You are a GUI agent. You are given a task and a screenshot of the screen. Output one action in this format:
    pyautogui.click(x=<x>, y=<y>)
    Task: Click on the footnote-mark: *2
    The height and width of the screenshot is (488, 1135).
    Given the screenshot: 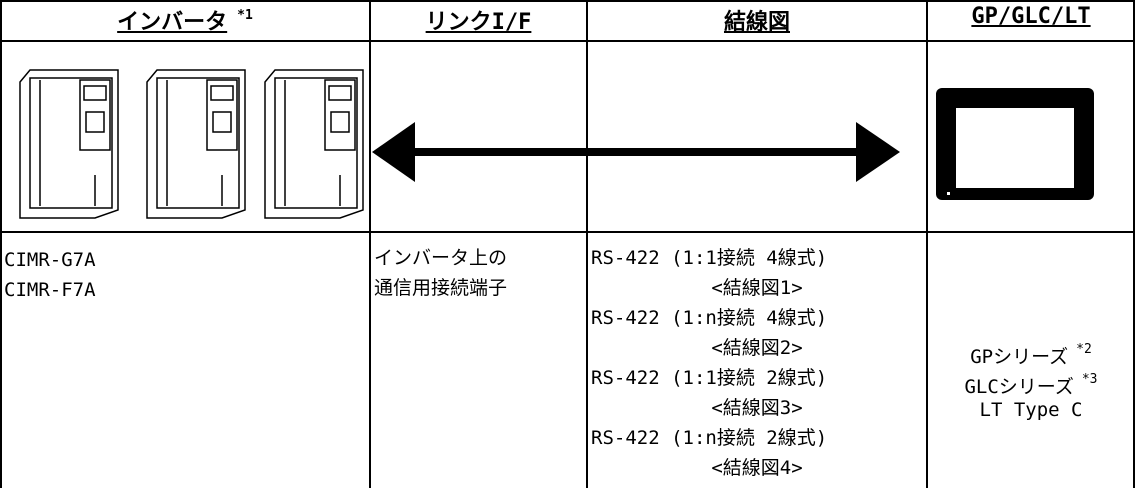 What is the action you would take?
    pyautogui.click(x=1084, y=349)
    